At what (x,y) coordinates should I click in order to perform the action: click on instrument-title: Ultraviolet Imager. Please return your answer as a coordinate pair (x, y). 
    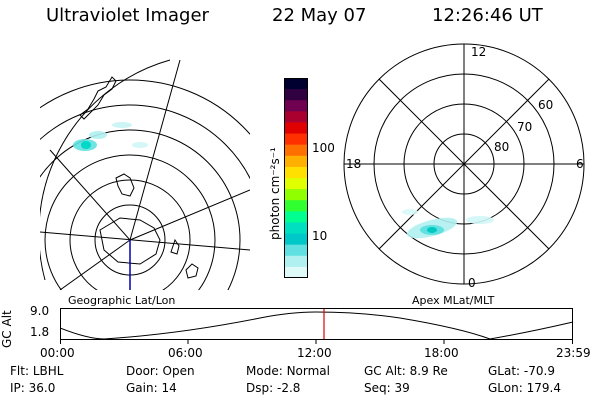
    Looking at the image, I should click on (127, 15).